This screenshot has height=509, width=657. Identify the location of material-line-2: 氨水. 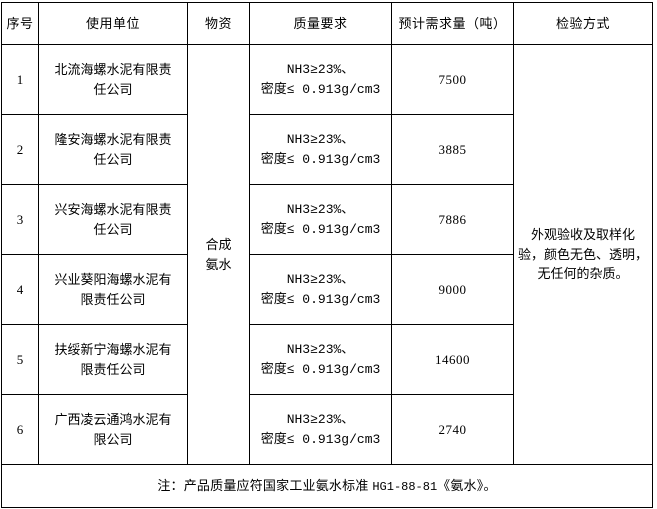
(218, 264).